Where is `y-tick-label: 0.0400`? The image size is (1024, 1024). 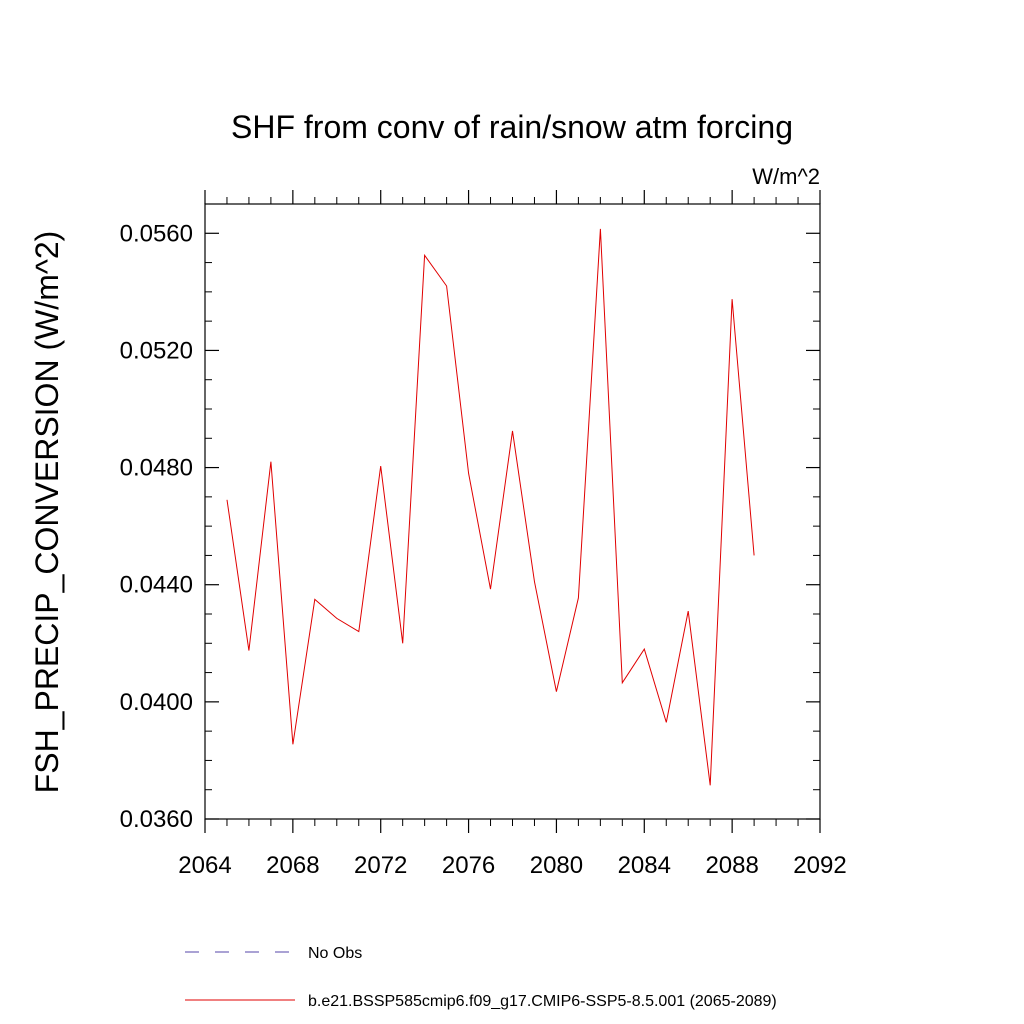
y-tick-label: 0.0400 is located at coordinates (156, 702).